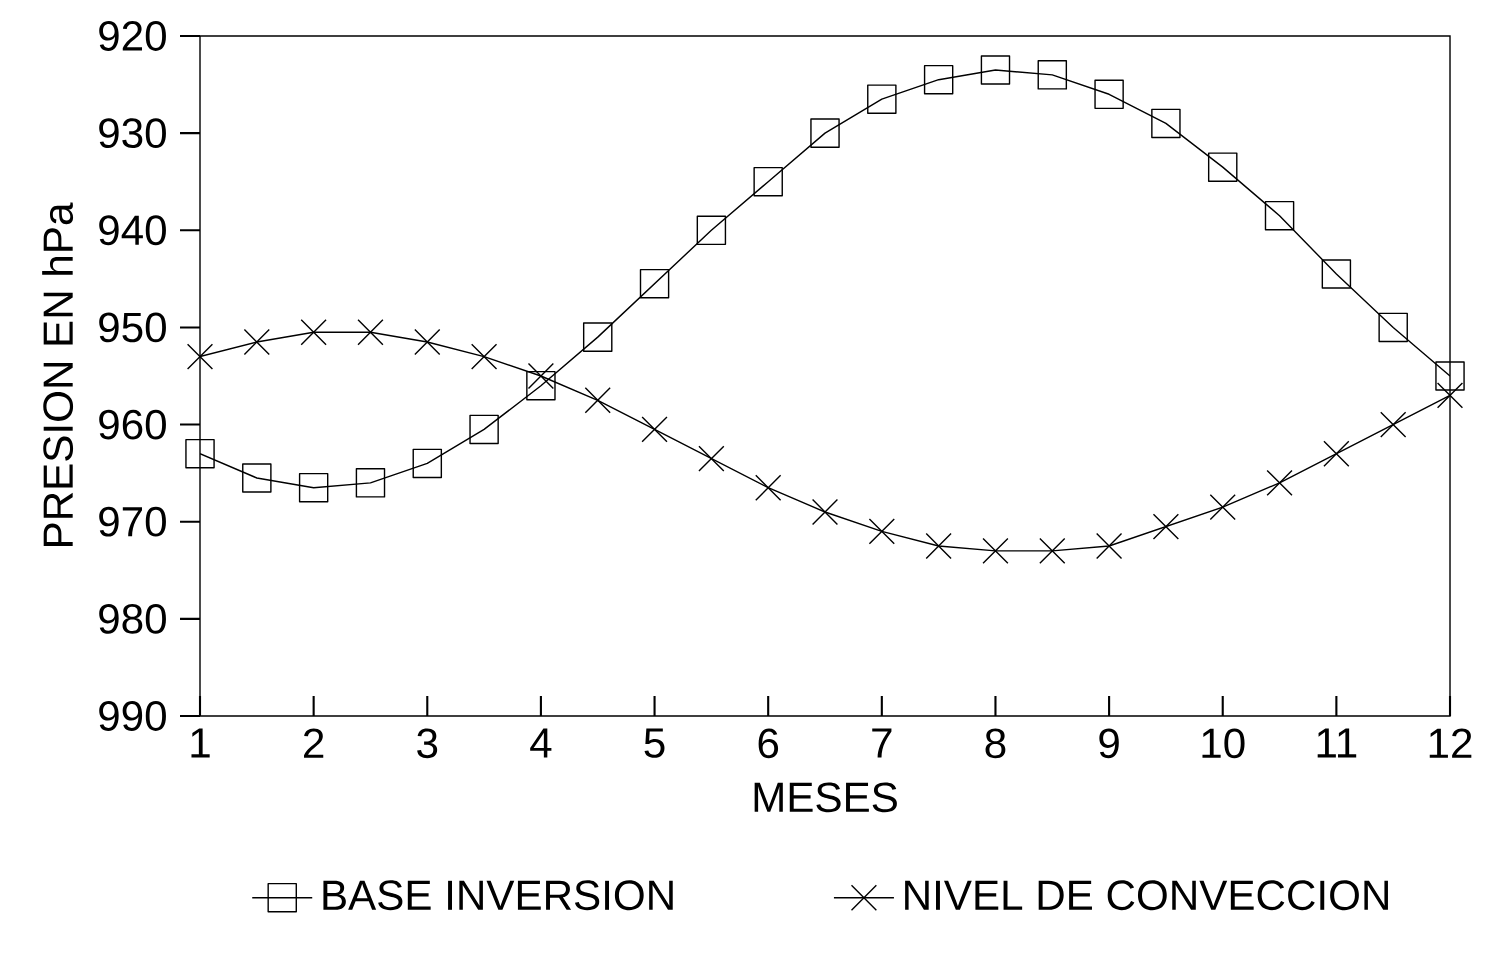 The height and width of the screenshot is (976, 1487). Describe the element at coordinates (995, 743) in the screenshot. I see `x-tick-label: 8` at that location.